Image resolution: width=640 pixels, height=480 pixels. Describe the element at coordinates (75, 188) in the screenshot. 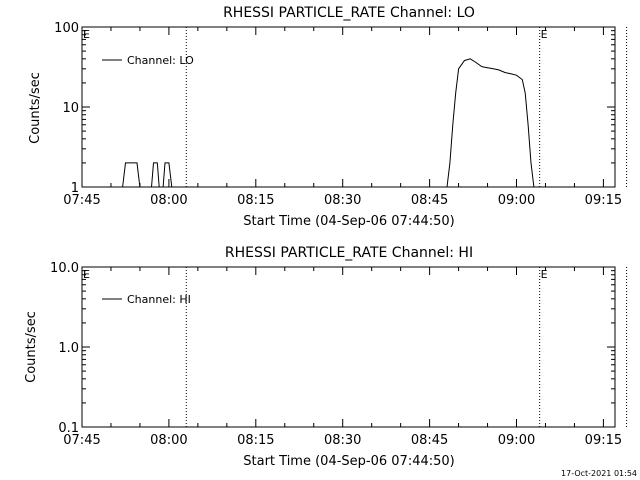

I see `y-tick-label: 1` at that location.